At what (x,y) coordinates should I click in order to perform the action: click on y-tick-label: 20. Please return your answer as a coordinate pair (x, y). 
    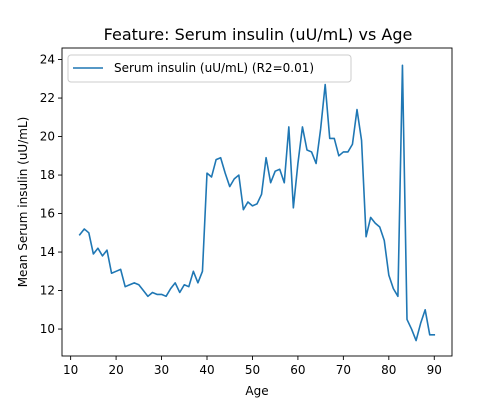
    Looking at the image, I should click on (47, 137).